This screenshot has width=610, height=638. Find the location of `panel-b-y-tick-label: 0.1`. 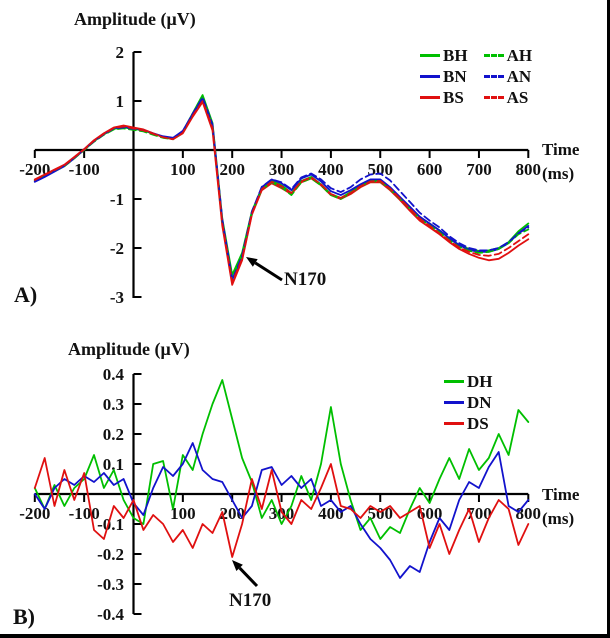

panel-b-y-tick-label: 0.1 is located at coordinates (113, 464).